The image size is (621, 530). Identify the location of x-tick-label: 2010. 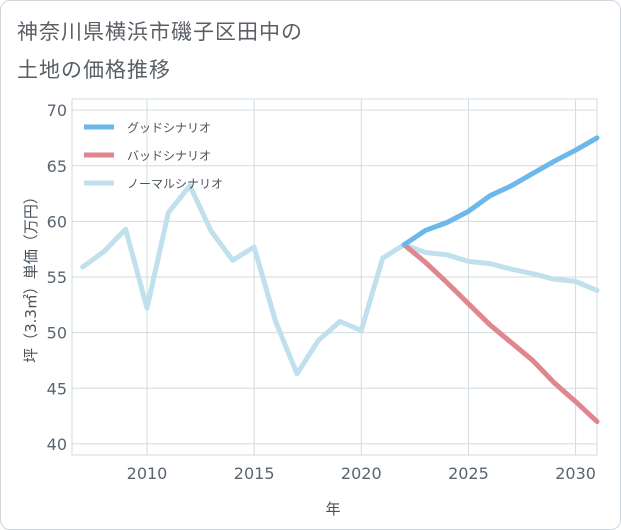
(147, 473).